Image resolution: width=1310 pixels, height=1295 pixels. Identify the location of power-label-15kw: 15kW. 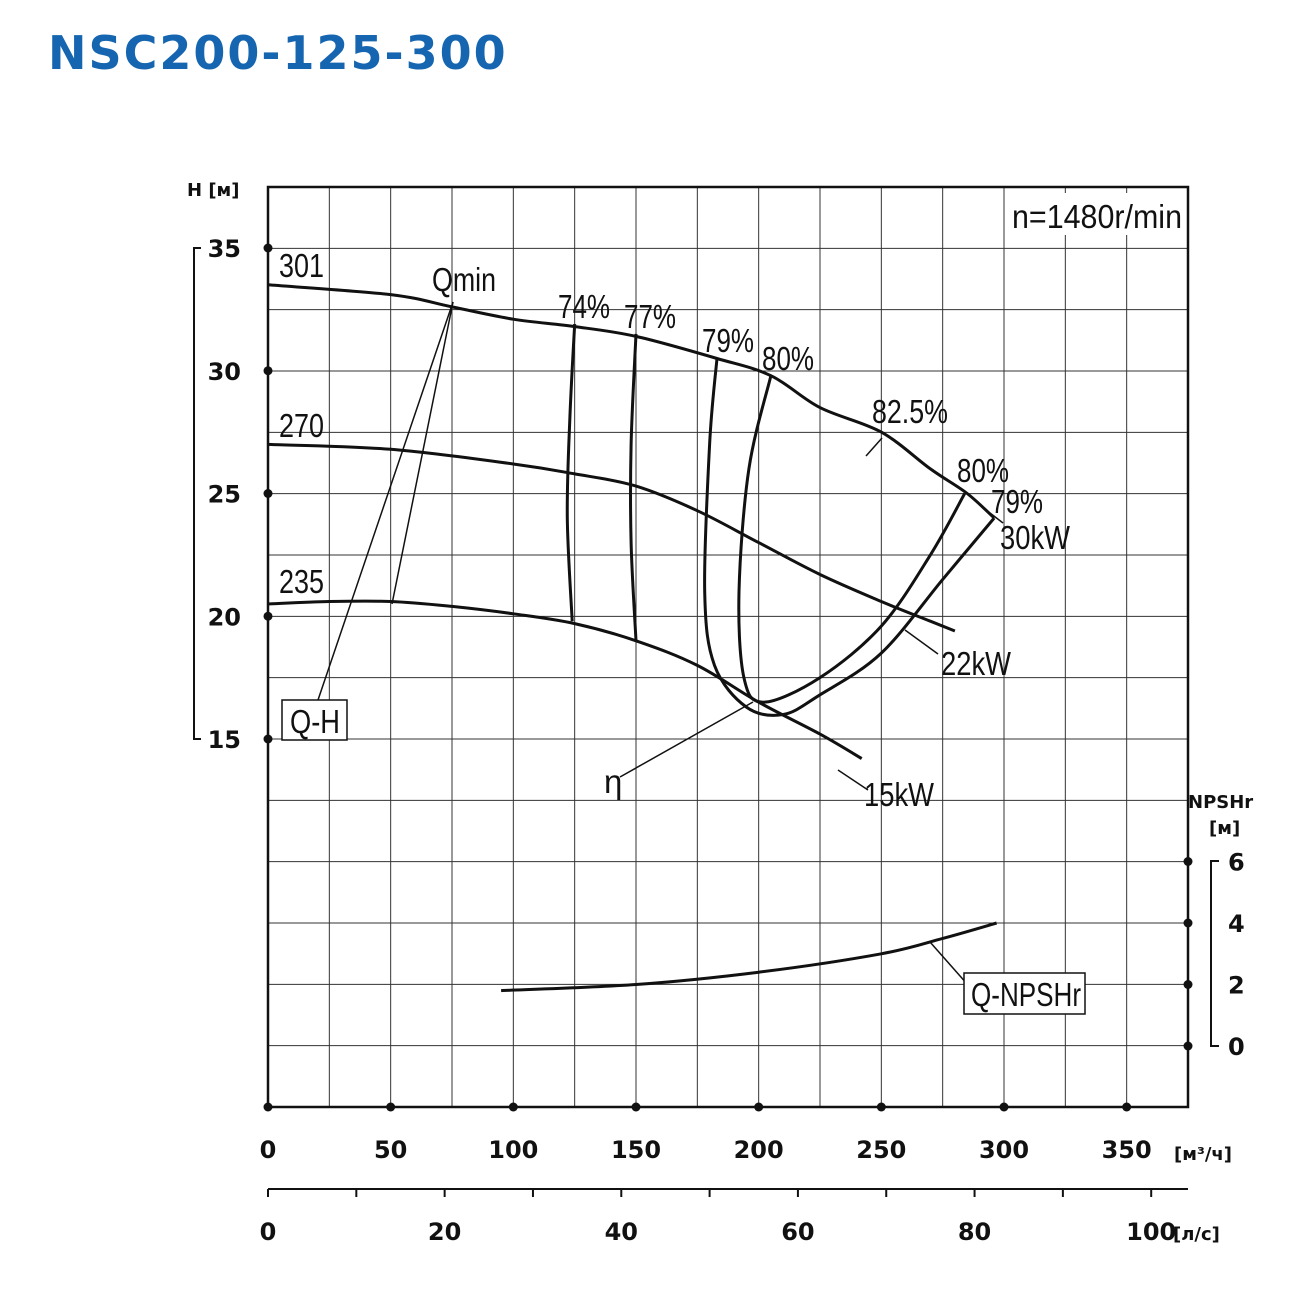
(899, 794).